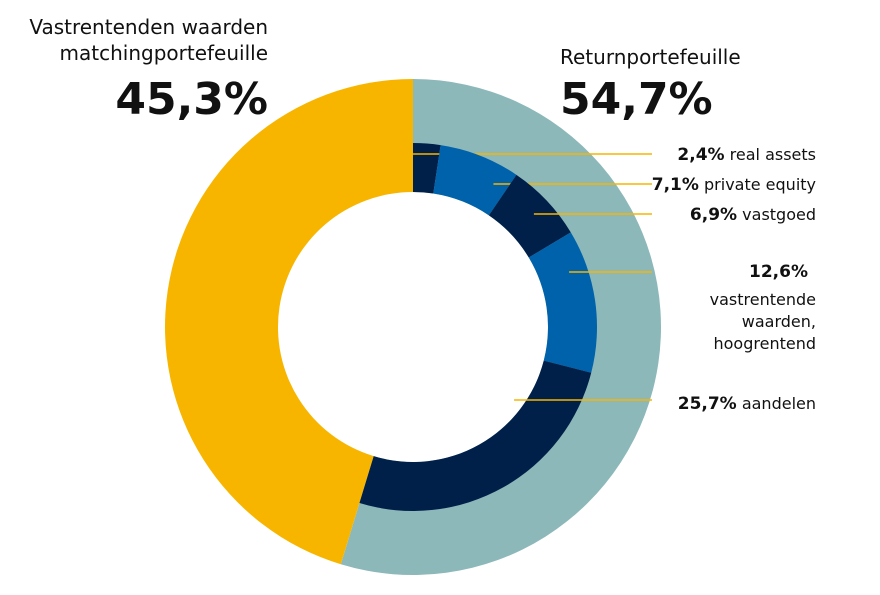 The width and height of the screenshot is (880, 595). What do you see at coordinates (778, 272) in the screenshot?
I see `segment-value-vastrentende-hoogrentend: 12,6%` at bounding box center [778, 272].